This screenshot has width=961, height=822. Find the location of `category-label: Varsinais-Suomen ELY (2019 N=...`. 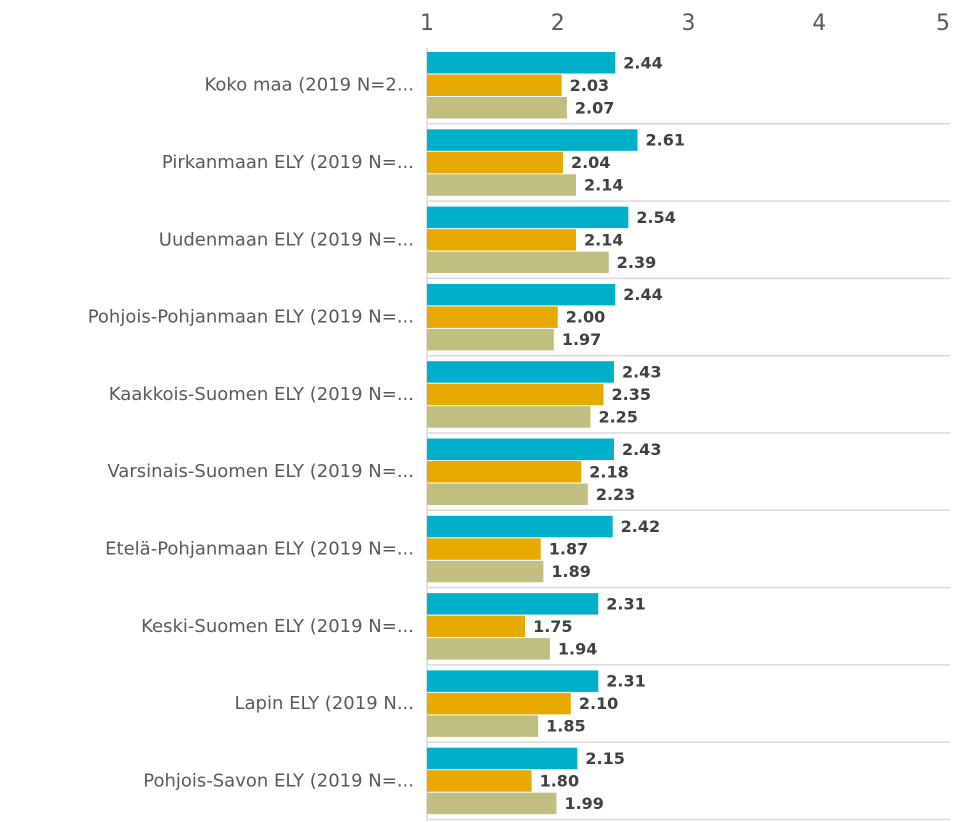

category-label: Varsinais-Suomen ELY (2019 N=... is located at coordinates (260, 471).